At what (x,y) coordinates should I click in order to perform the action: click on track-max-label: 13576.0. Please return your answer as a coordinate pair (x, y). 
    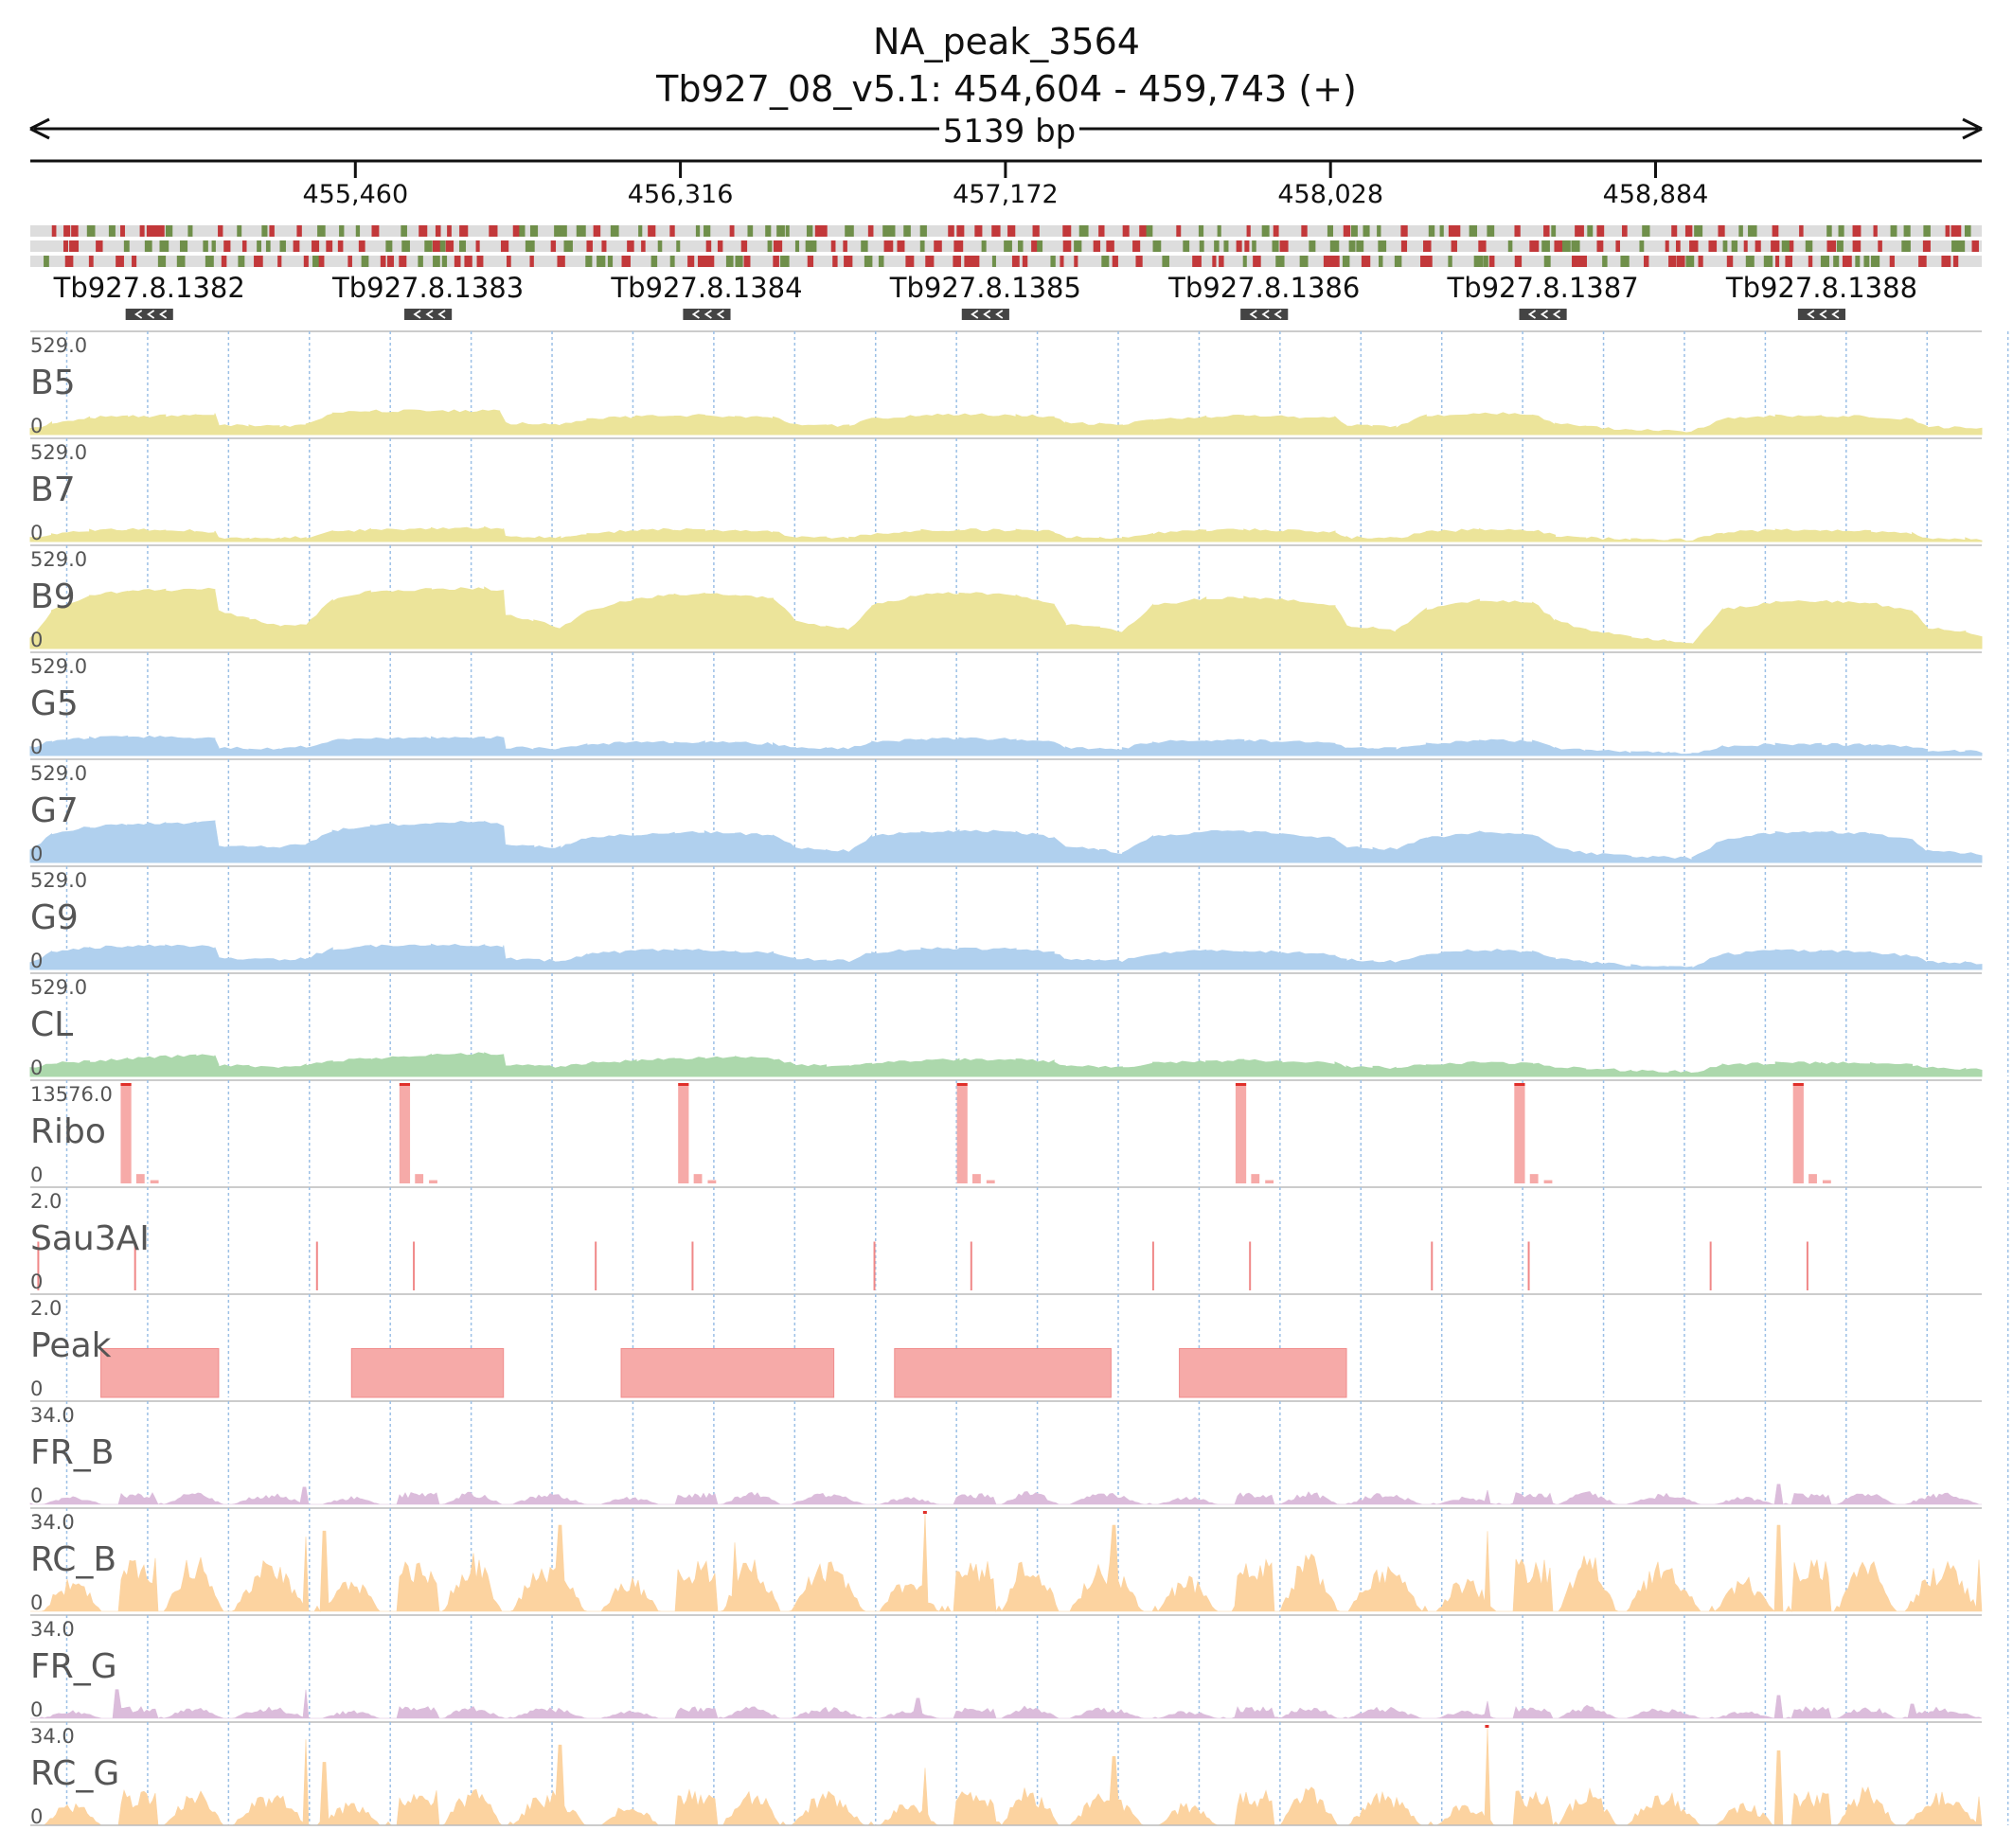
    Looking at the image, I should click on (71, 1094).